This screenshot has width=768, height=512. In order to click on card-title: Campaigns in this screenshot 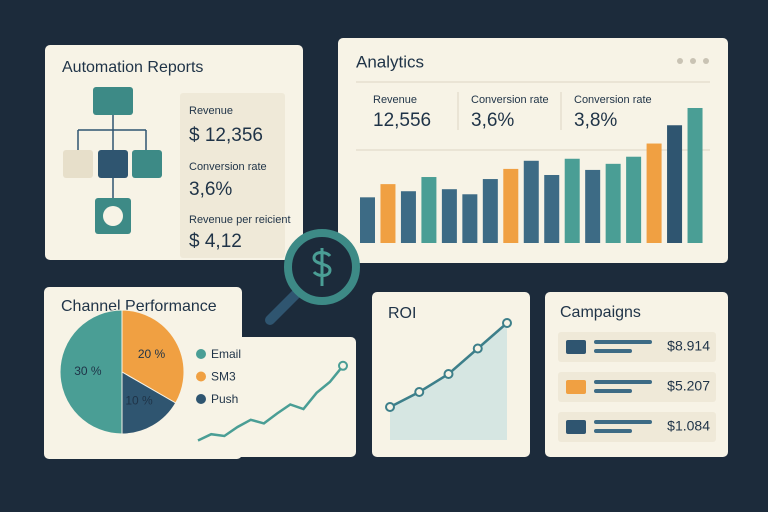, I will do `click(600, 312)`.